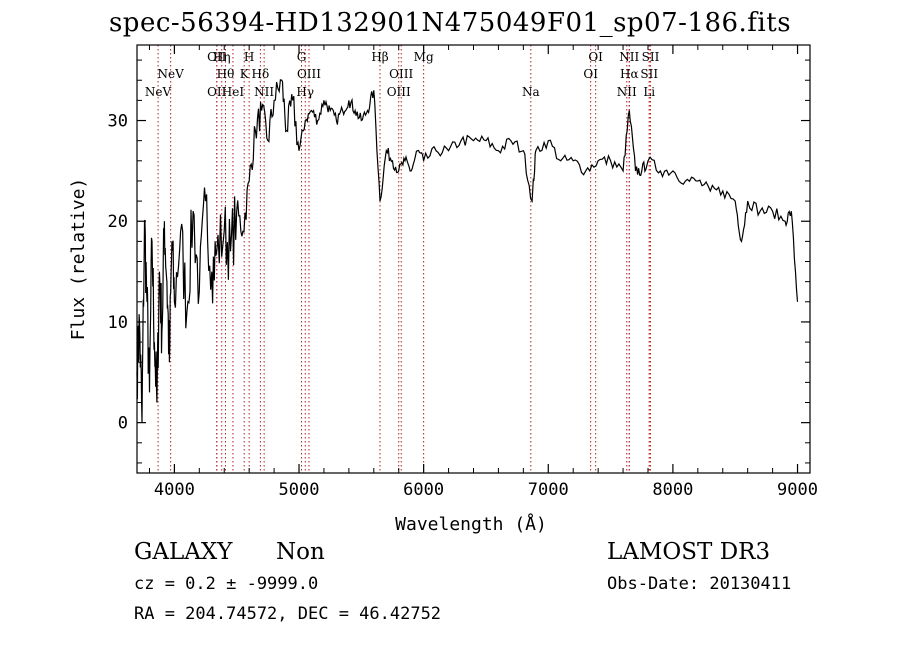 This screenshot has height=649, width=900. What do you see at coordinates (302, 57) in the screenshot?
I see `line-marker-label: G` at bounding box center [302, 57].